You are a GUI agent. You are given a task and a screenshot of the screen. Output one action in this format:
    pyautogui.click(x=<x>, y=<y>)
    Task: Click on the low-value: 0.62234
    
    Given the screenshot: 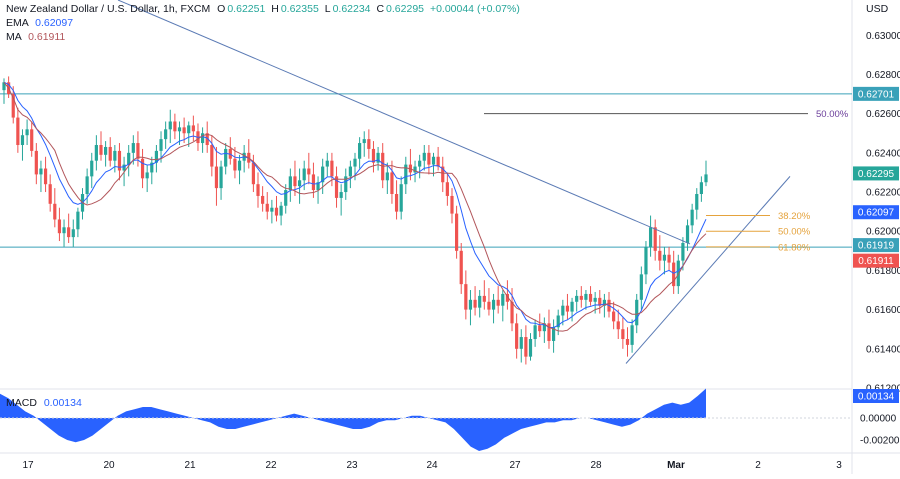 What is the action you would take?
    pyautogui.click(x=351, y=9)
    